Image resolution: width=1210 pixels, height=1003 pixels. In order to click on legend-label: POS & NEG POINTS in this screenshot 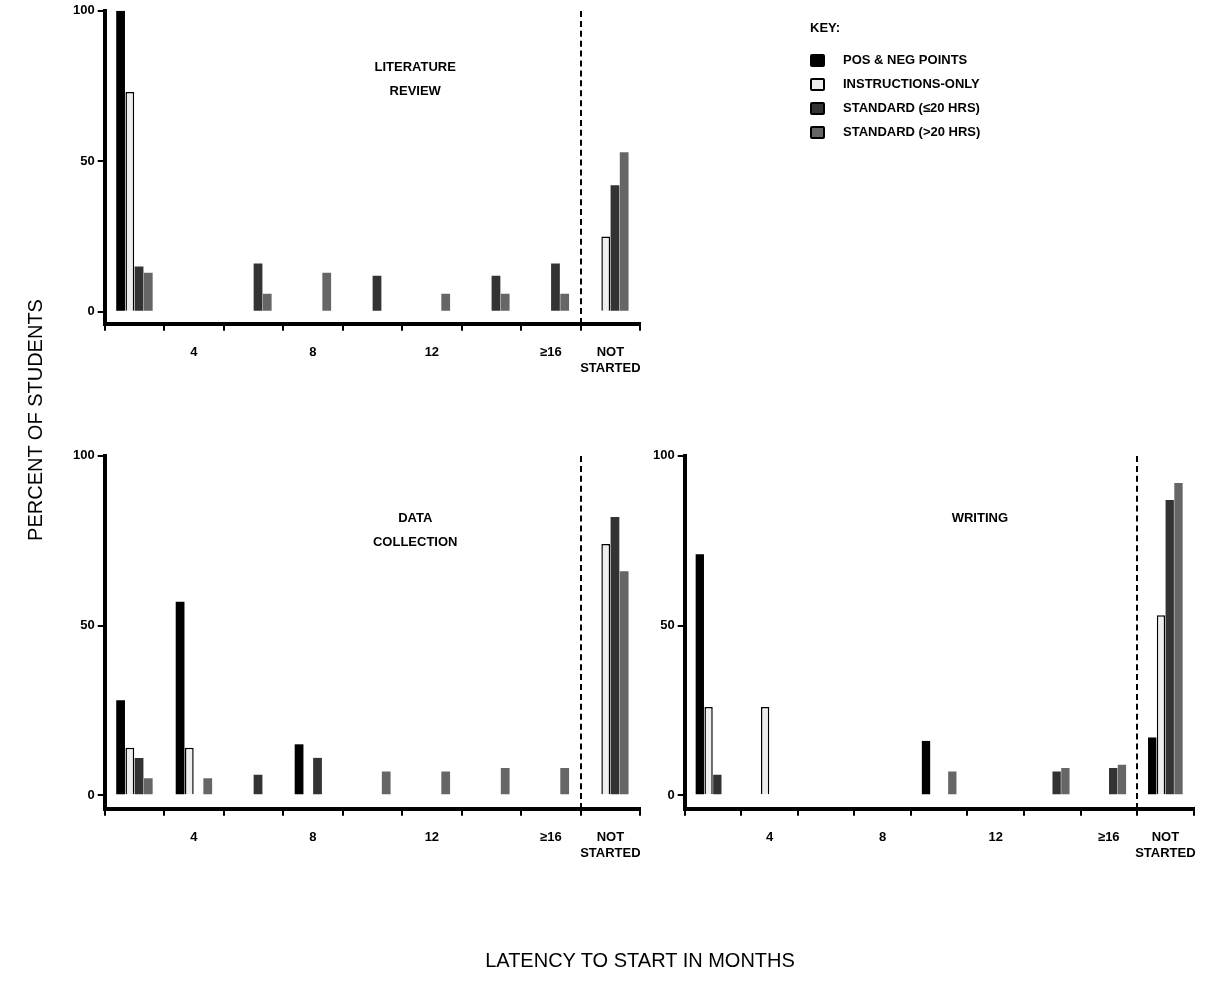, I will do `click(905, 60)`.